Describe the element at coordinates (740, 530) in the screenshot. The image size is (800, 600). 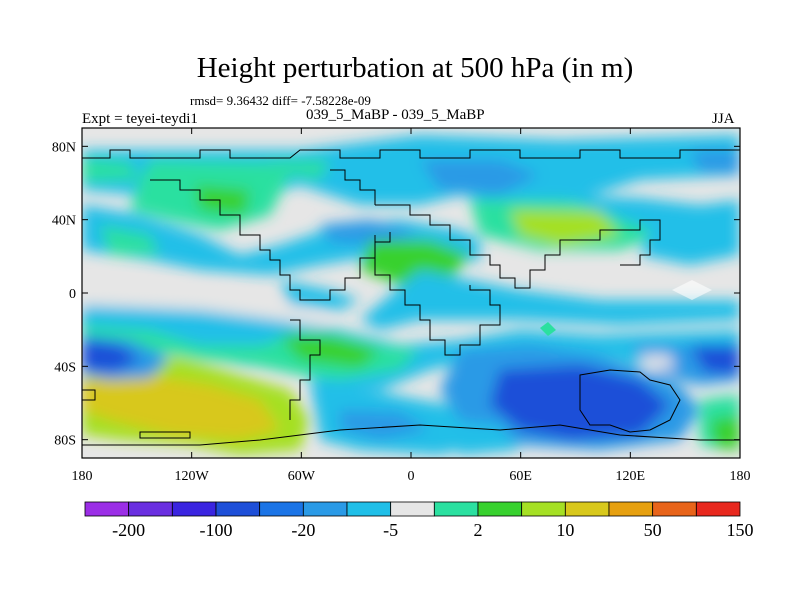
I see `colorbar-label: 150` at that location.